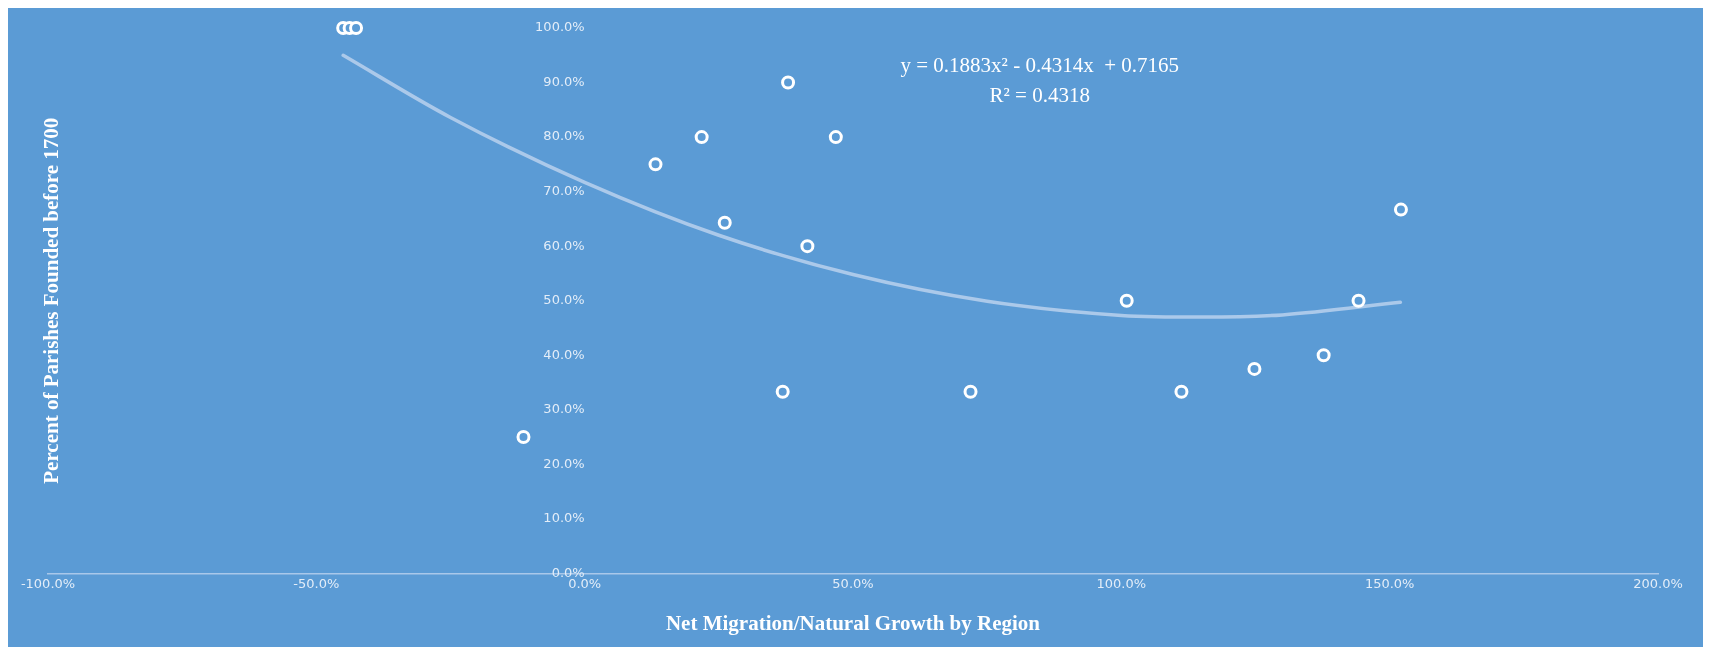  What do you see at coordinates (564, 81) in the screenshot?
I see `y-tick-label: 90.0%` at bounding box center [564, 81].